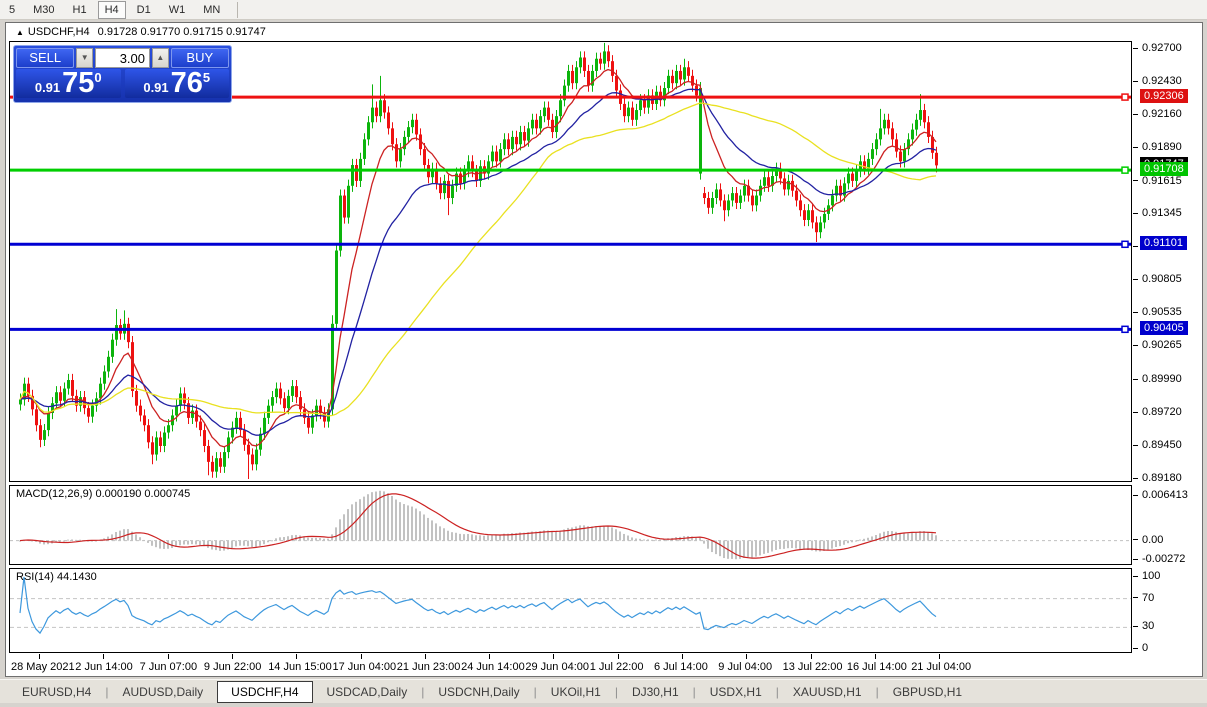  What do you see at coordinates (1157, 445) in the screenshot?
I see `price-tick: 0.89450` at bounding box center [1157, 445].